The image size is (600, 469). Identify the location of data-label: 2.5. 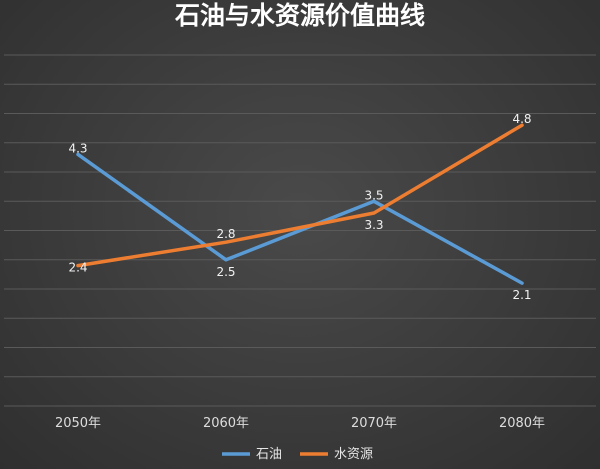
(225, 272).